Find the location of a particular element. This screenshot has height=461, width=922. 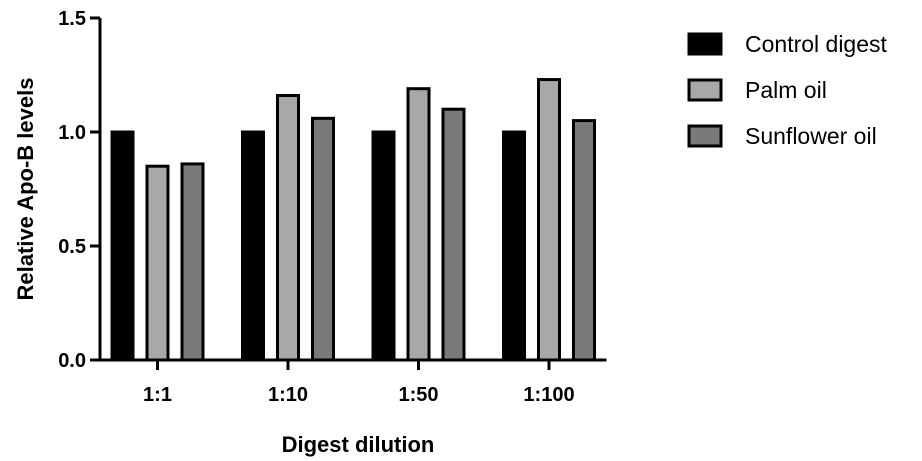

y-axis-label: Relative Apo-B levels is located at coordinates (25, 189).